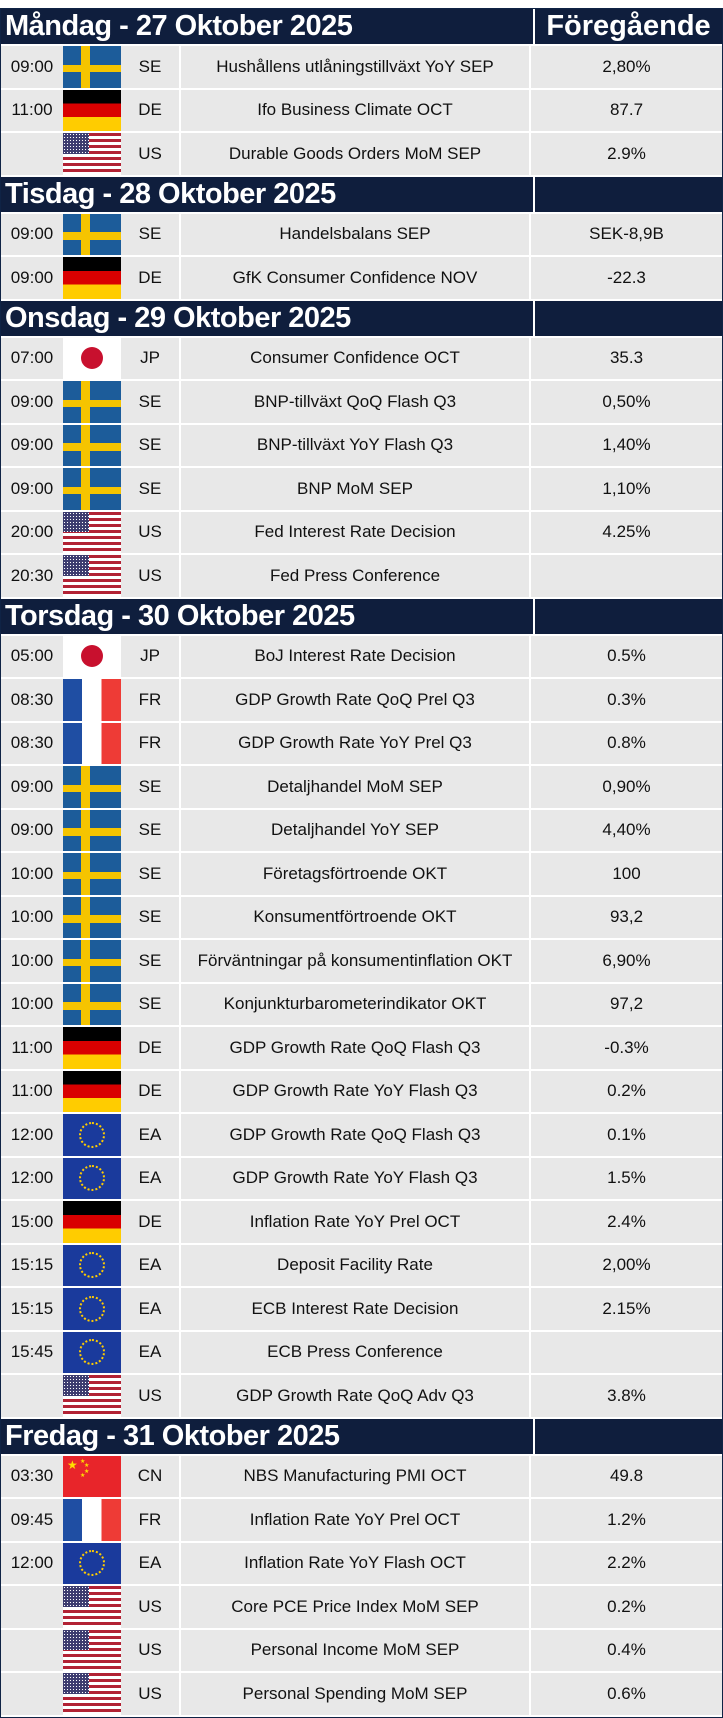 This screenshot has width=723, height=1718. I want to click on event-row: 15:15 EA ECB Interest Rate Decision 2.15%, so click(361, 1310).